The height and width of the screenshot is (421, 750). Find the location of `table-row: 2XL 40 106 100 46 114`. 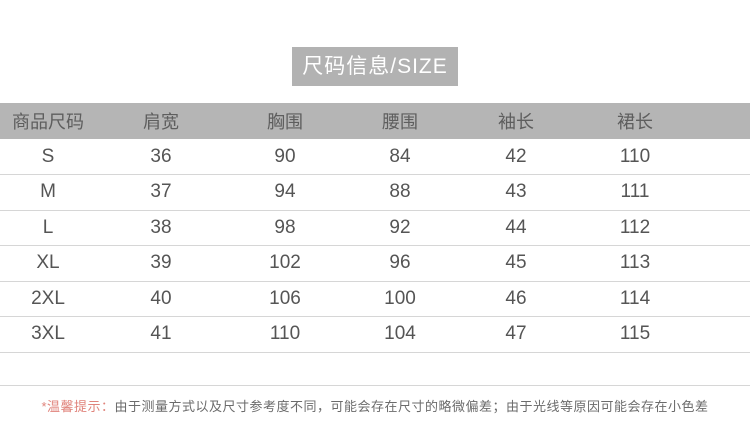

table-row: 2XL 40 106 100 46 114 is located at coordinates (375, 299).